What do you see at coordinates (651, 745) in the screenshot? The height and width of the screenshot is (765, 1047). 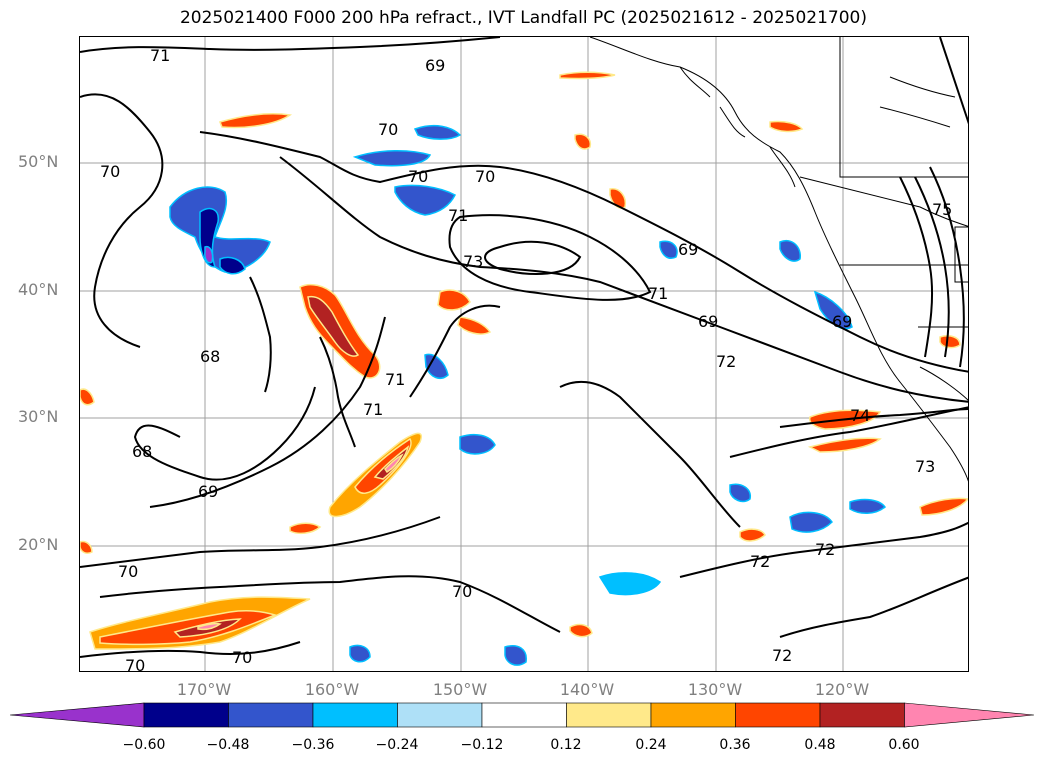 I see `colorbar-tick: 0.24` at bounding box center [651, 745].